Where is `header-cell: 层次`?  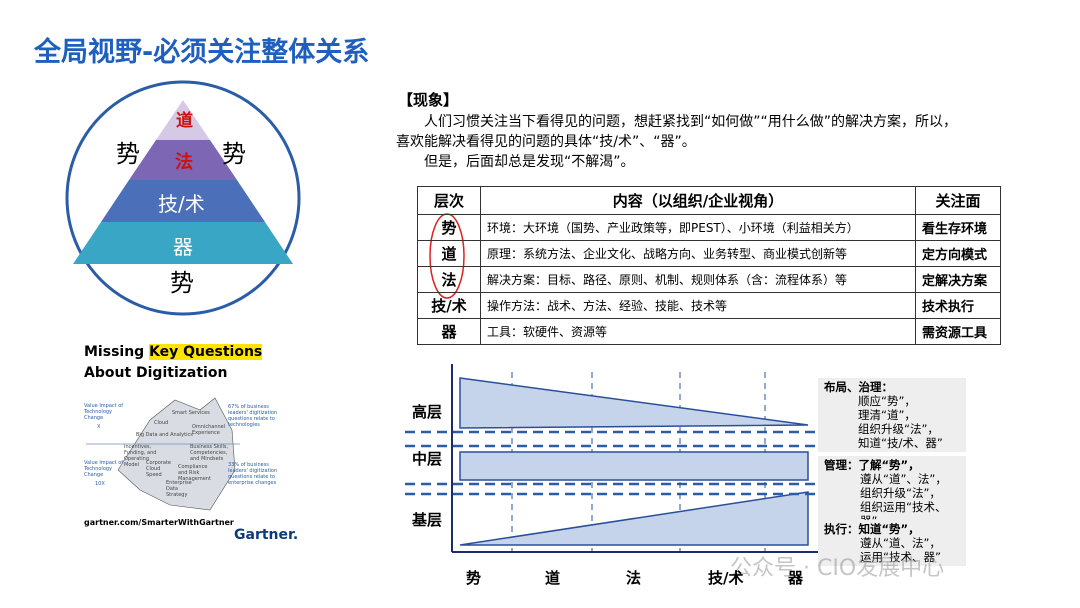 header-cell: 层次 is located at coordinates (449, 200).